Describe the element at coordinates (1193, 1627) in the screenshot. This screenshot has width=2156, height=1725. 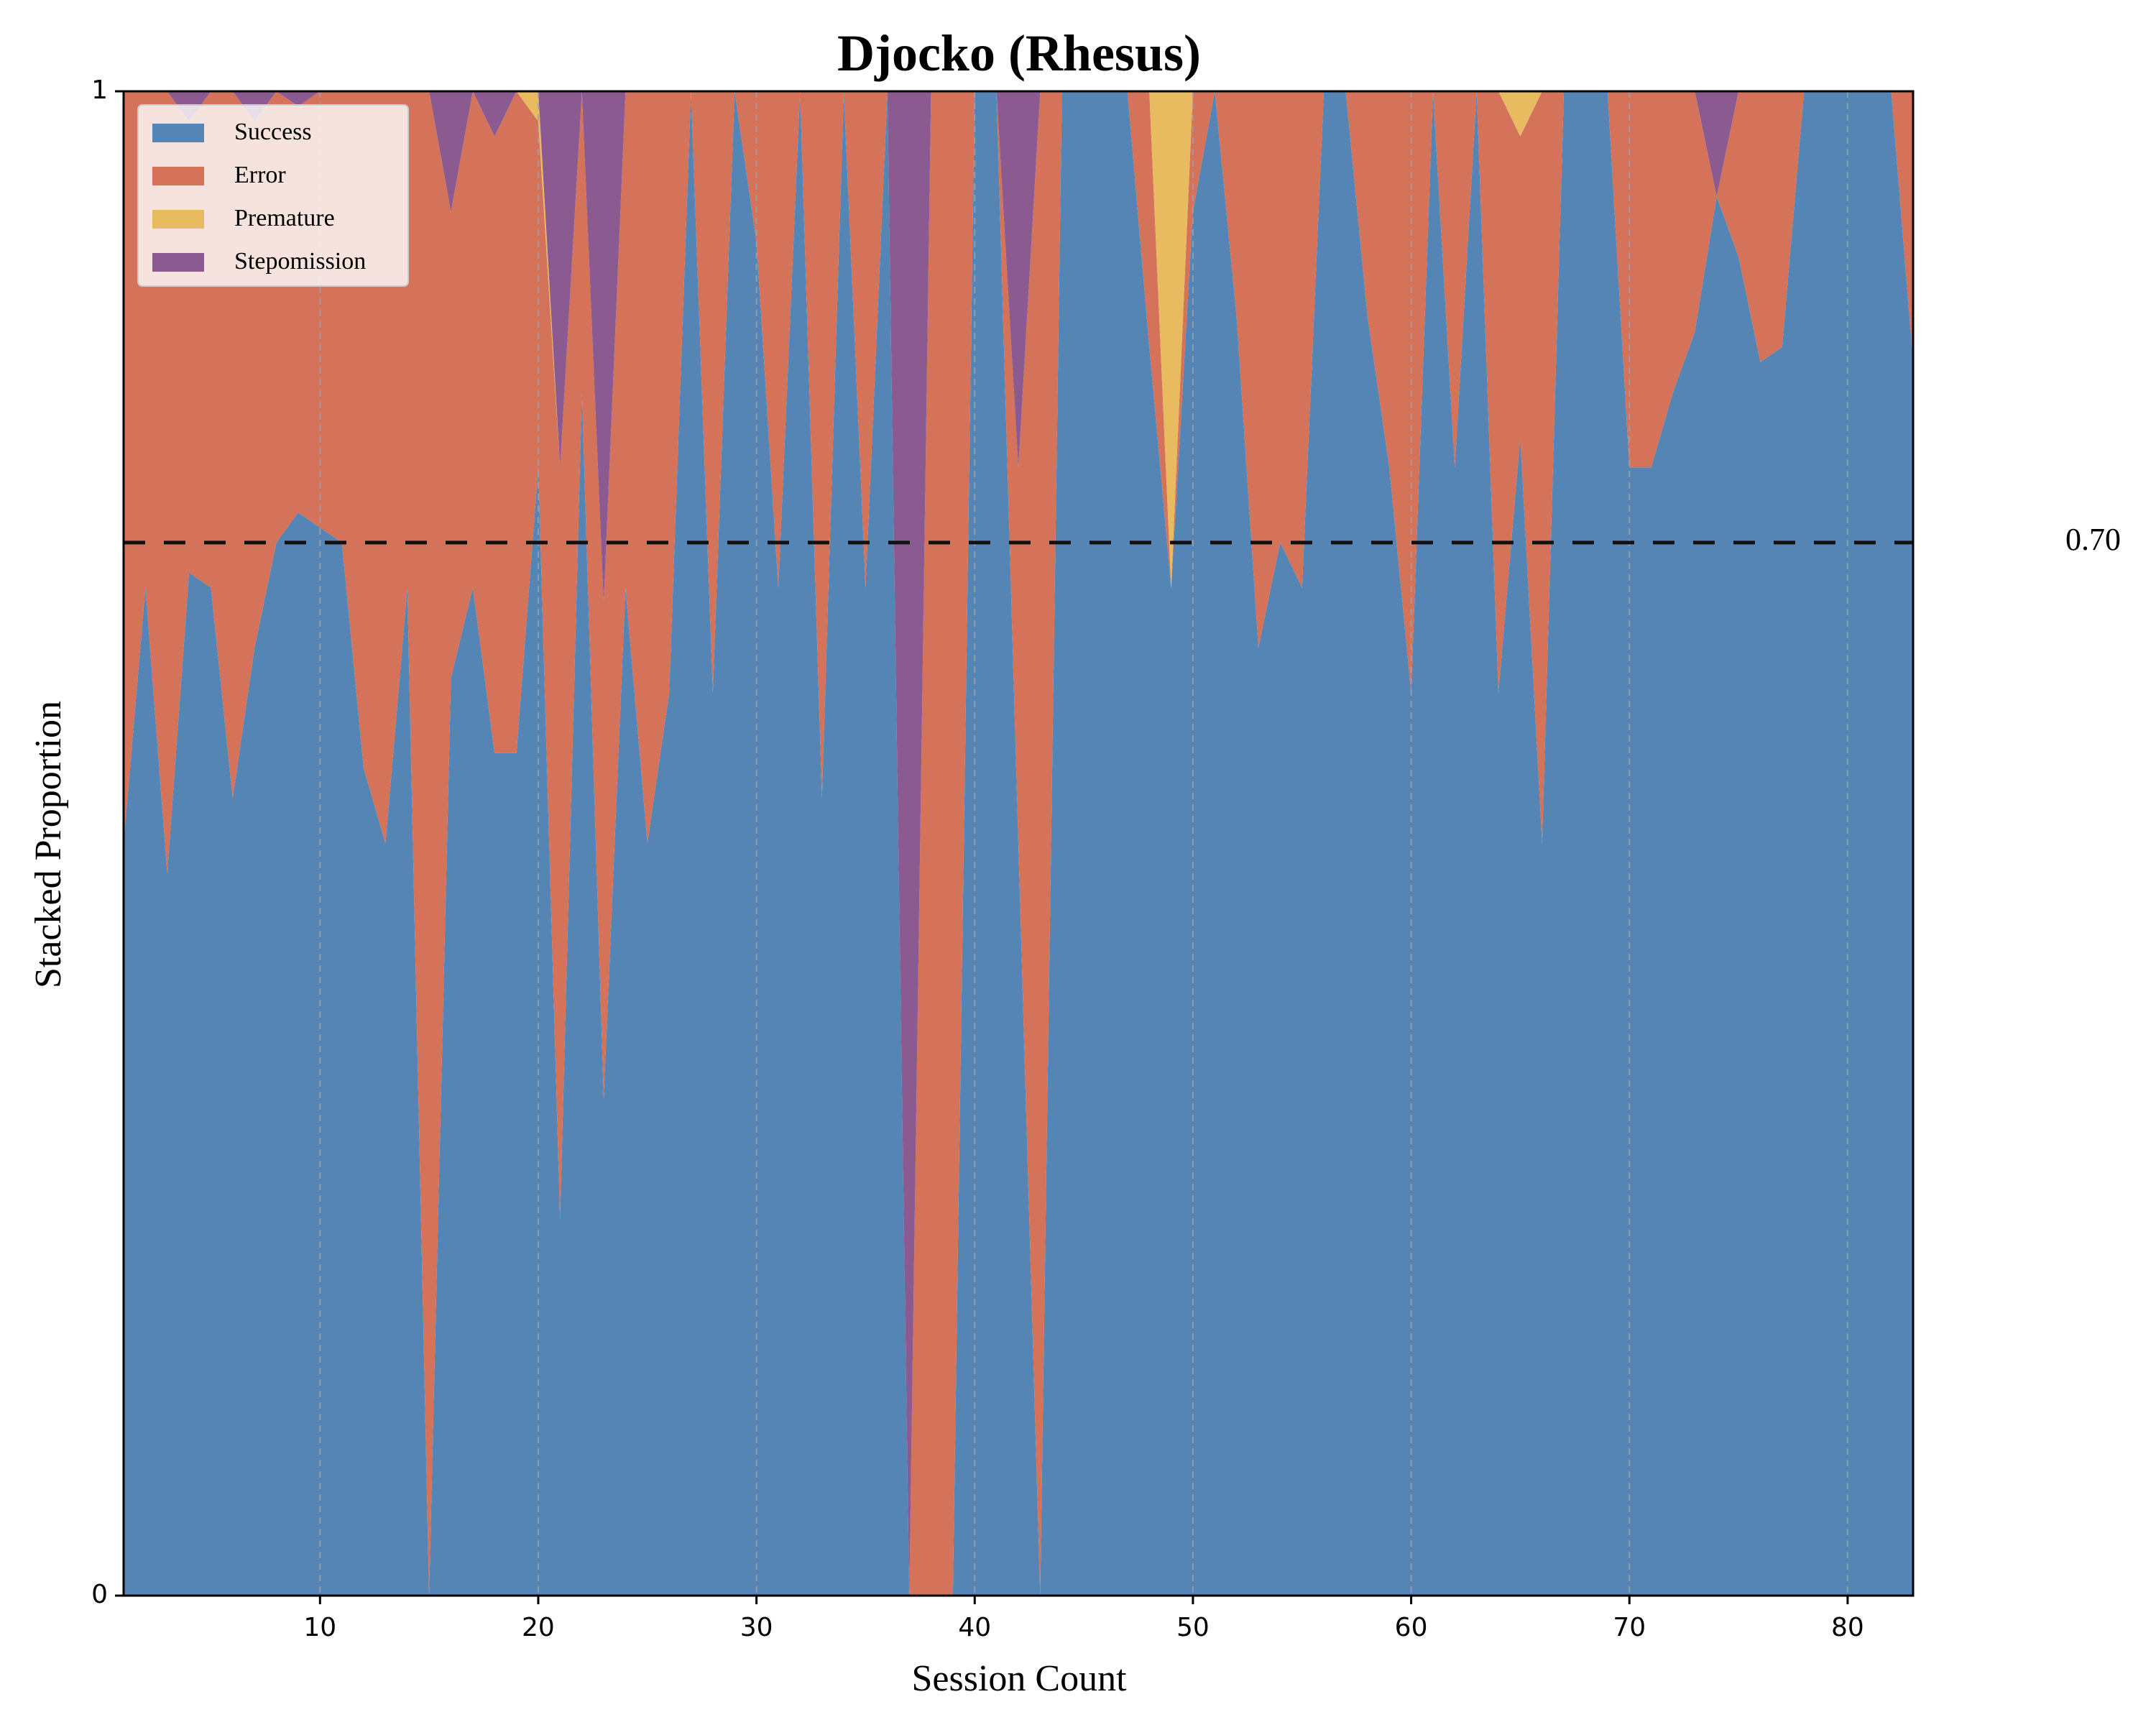
I see `x-tick-label: 50` at that location.